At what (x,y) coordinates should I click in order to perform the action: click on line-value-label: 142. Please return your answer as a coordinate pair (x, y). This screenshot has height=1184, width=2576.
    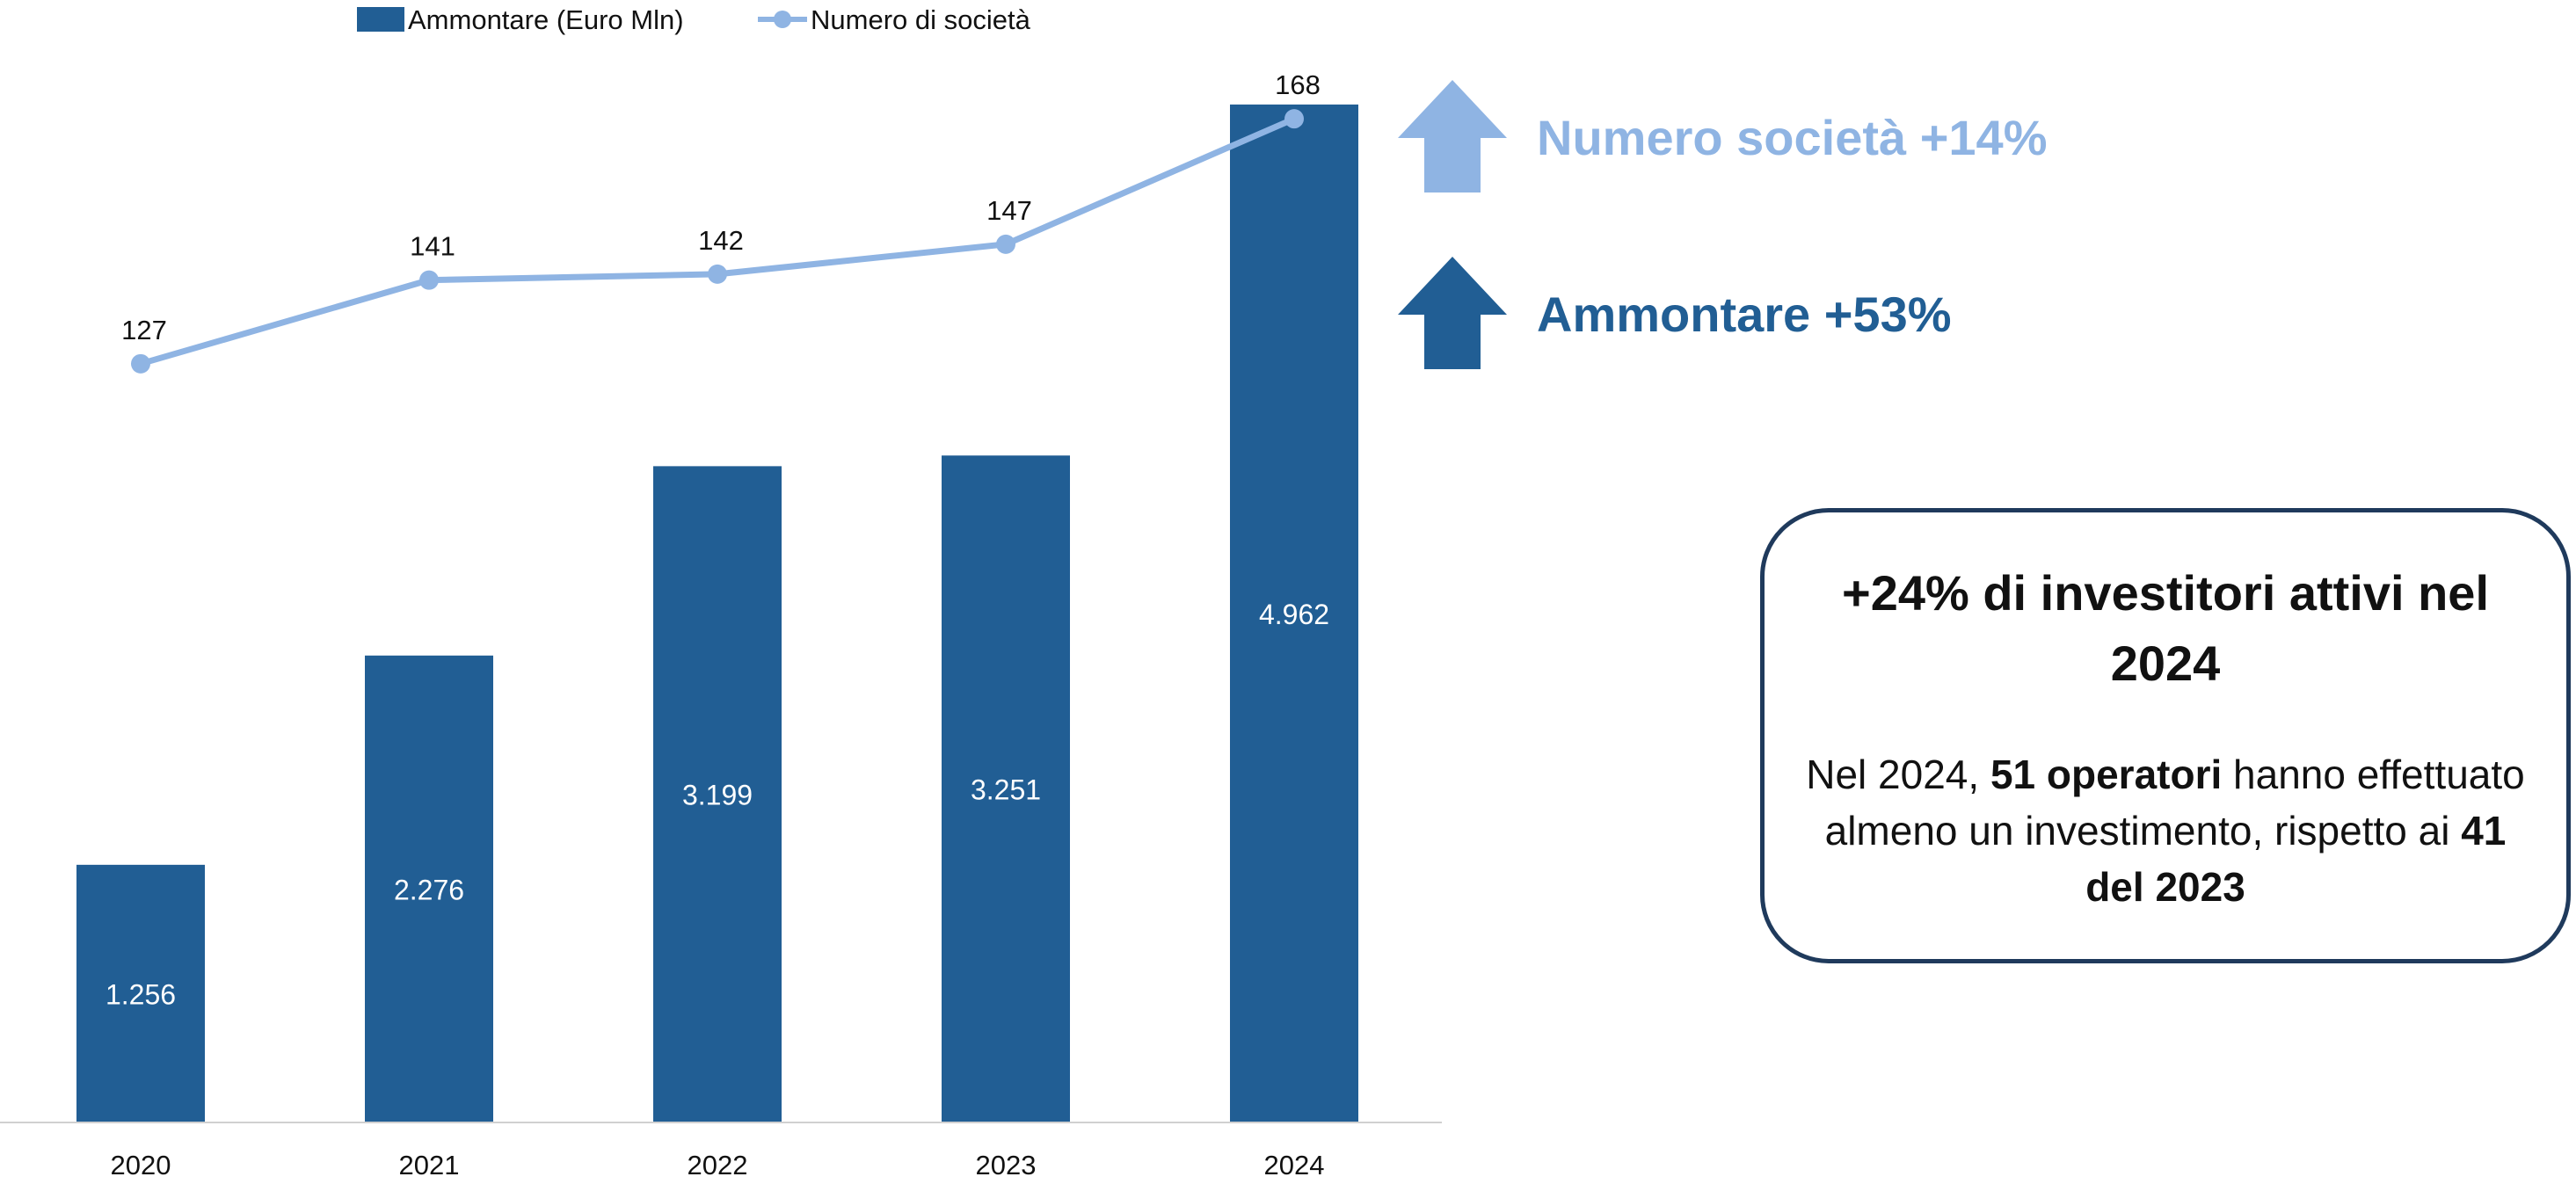
    Looking at the image, I should click on (721, 240).